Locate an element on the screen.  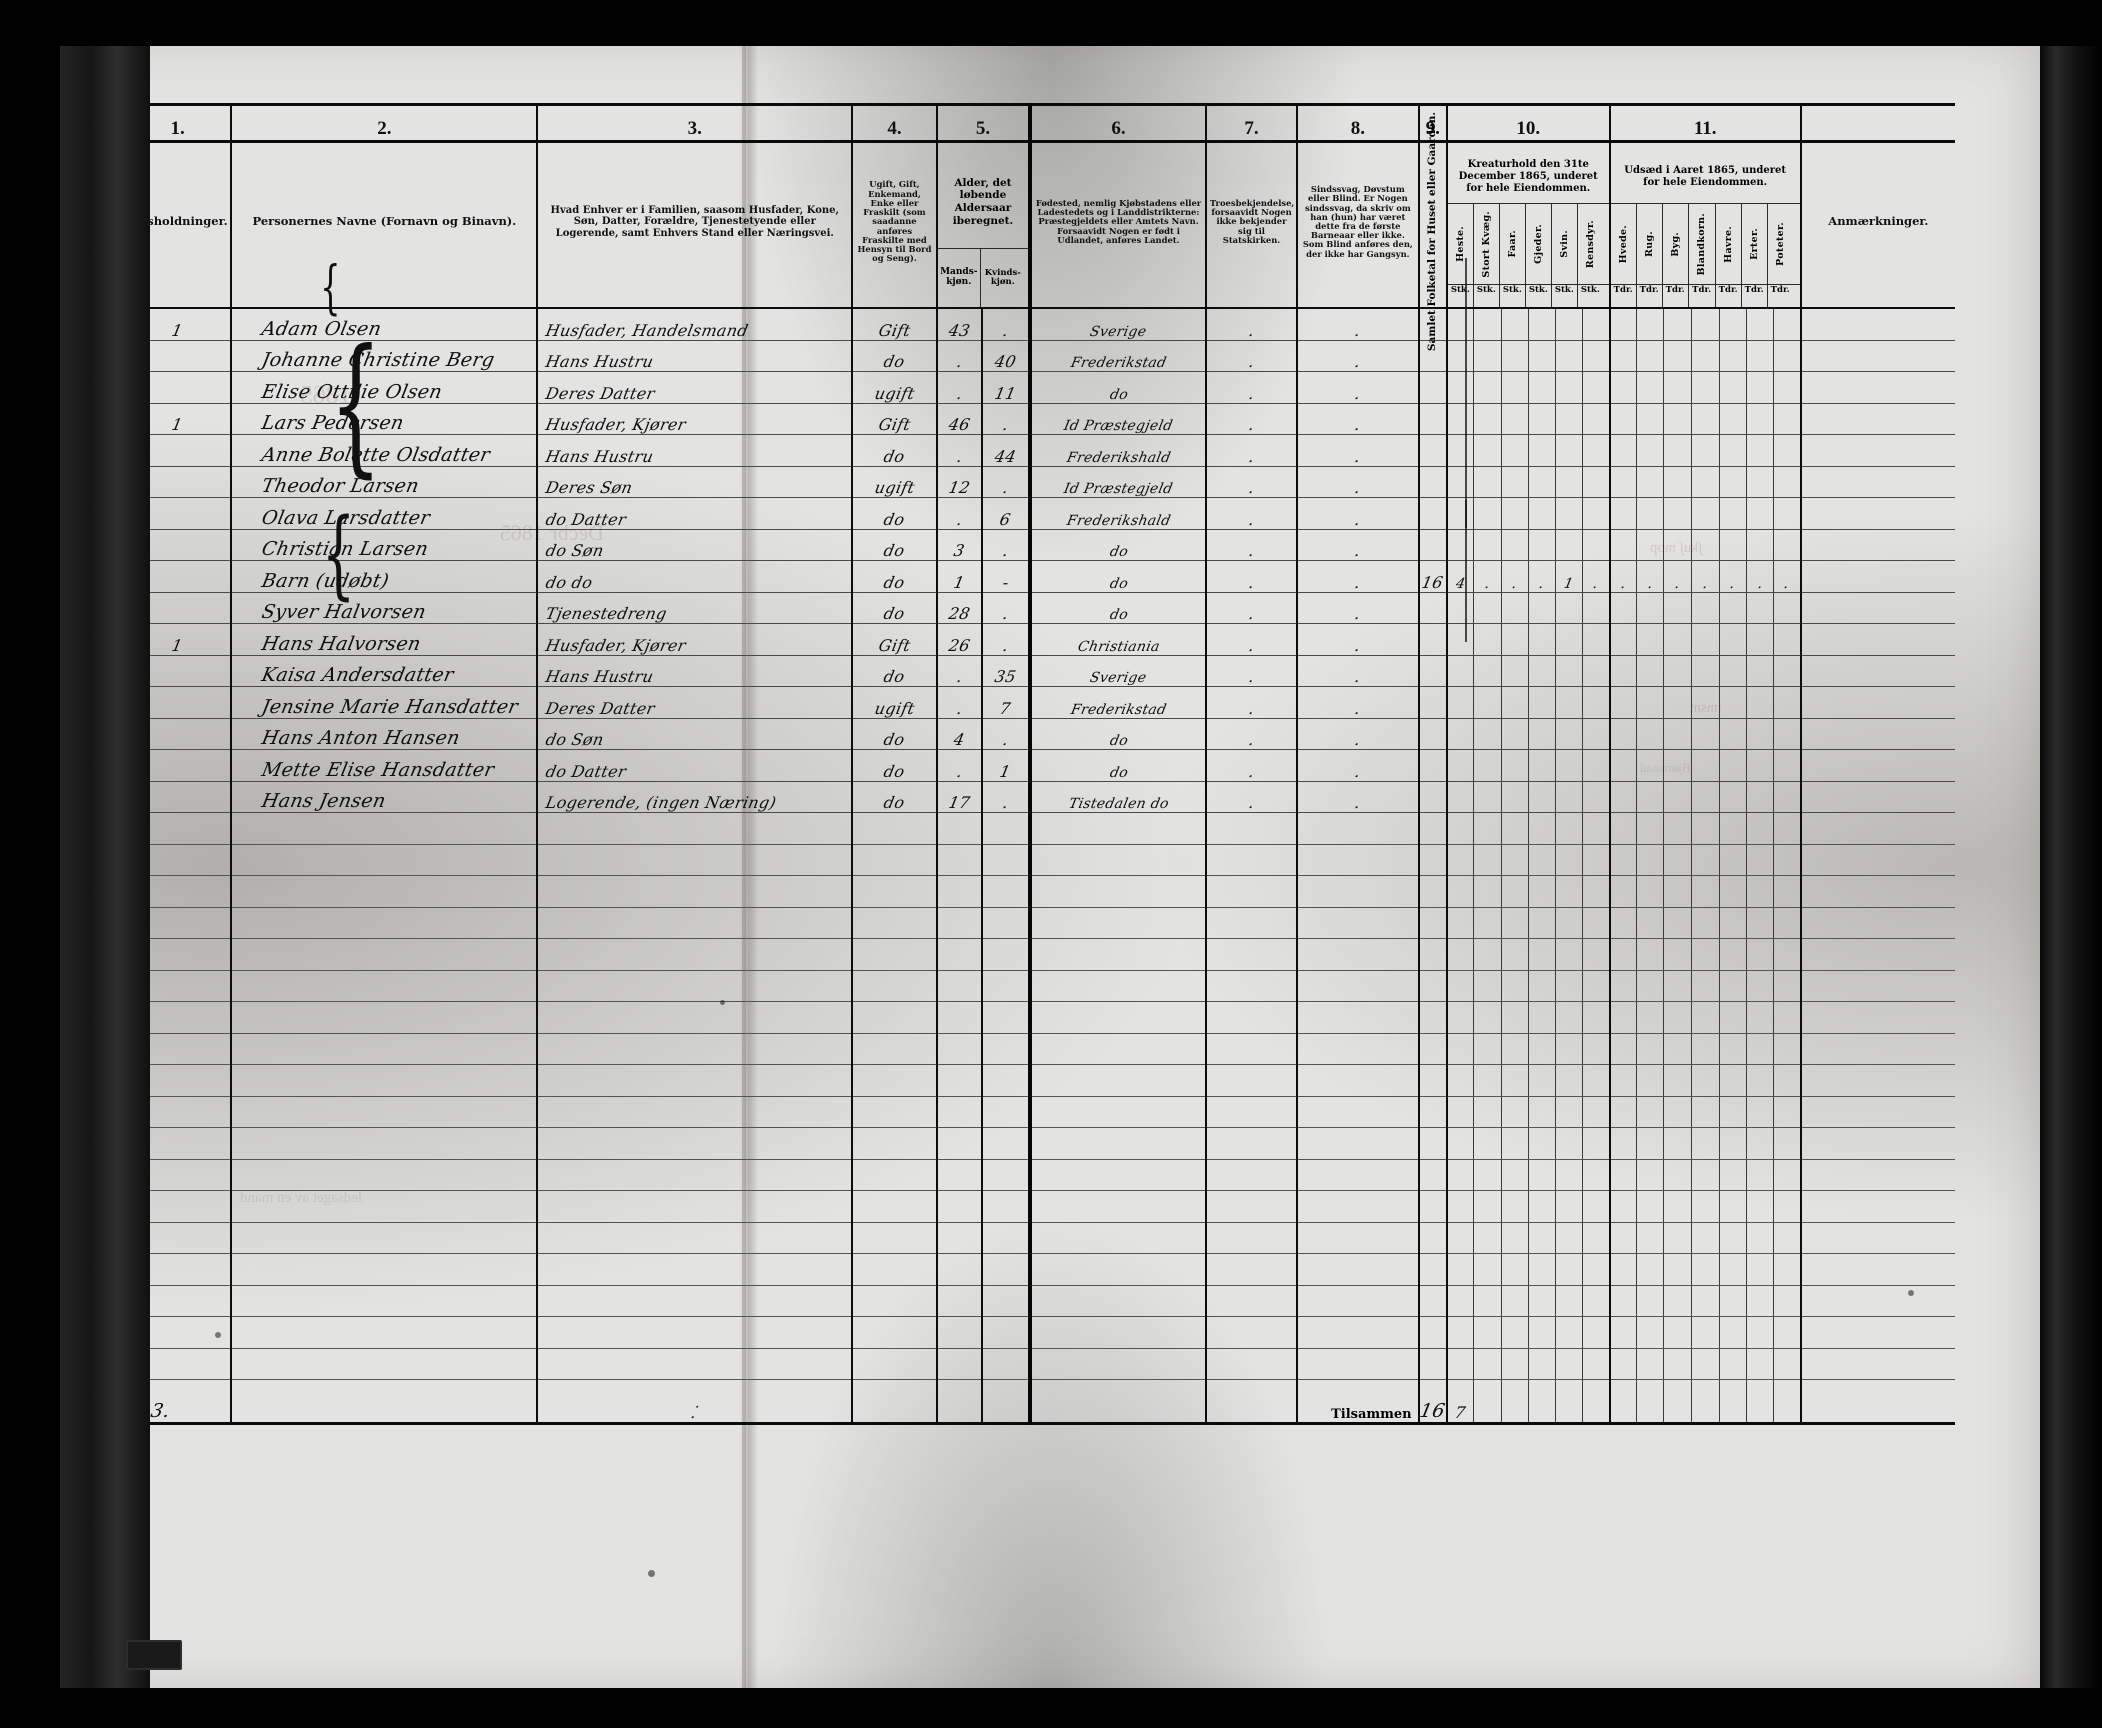
cell-role: do Datter is located at coordinates (694, 513).